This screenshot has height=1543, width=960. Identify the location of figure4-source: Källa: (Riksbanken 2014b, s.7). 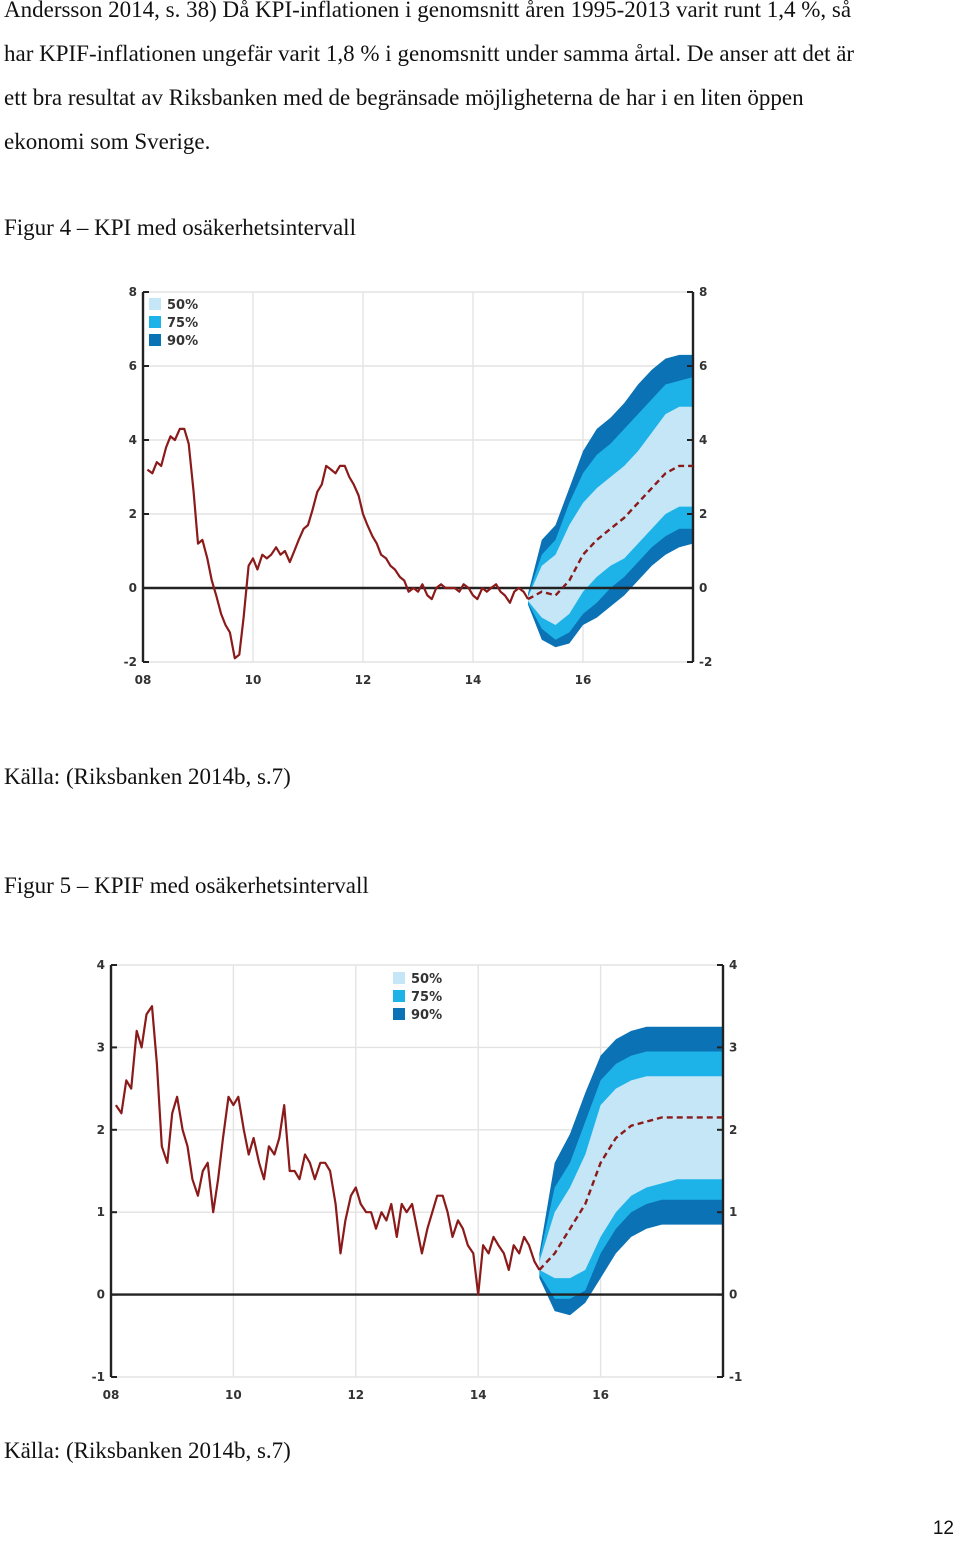
(147, 776).